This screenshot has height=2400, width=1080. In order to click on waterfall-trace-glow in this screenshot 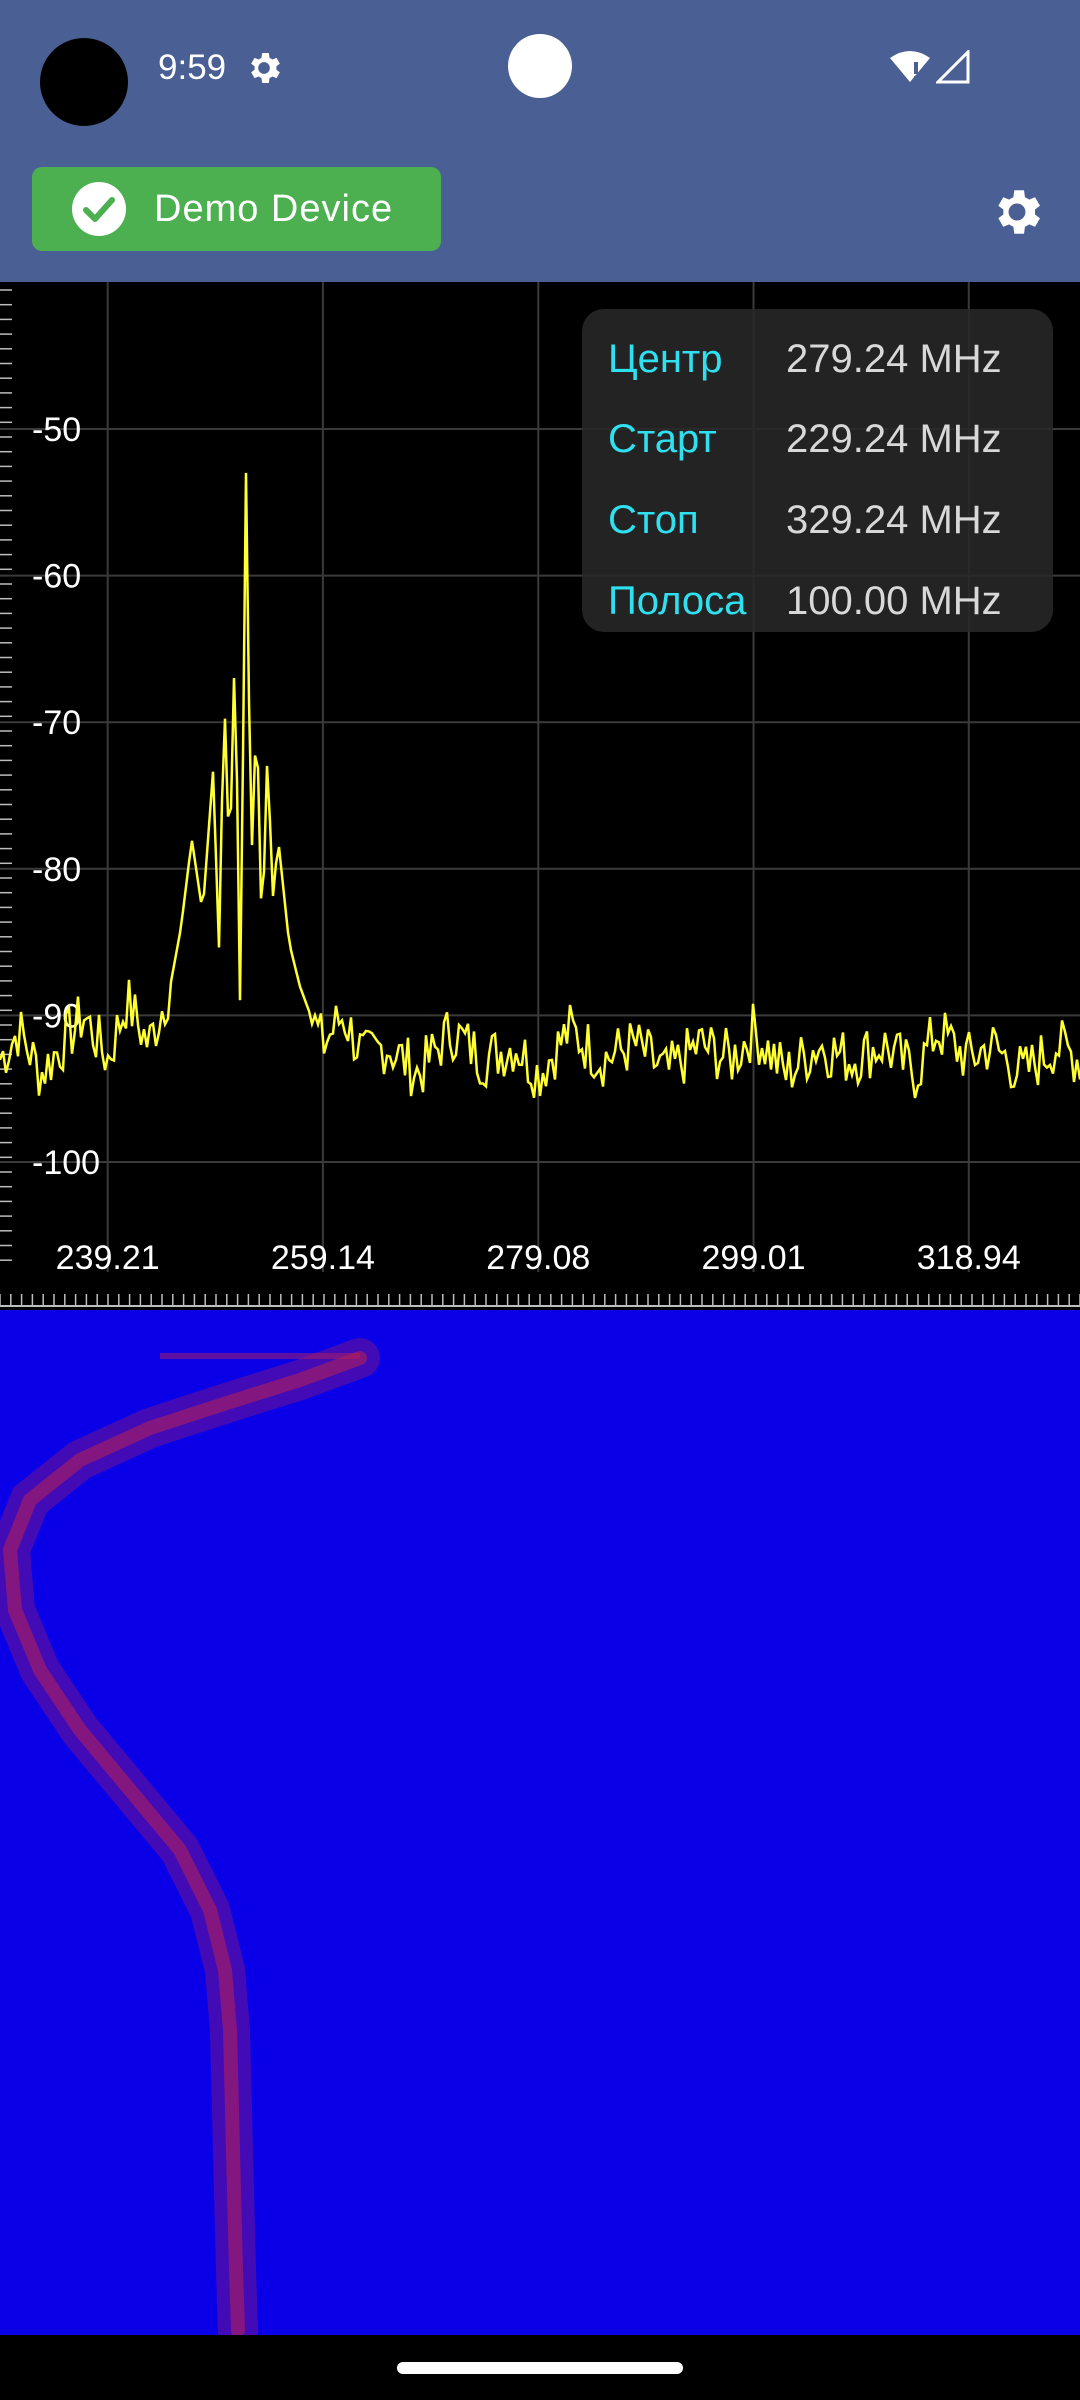, I will do `click(190, 1836)`.